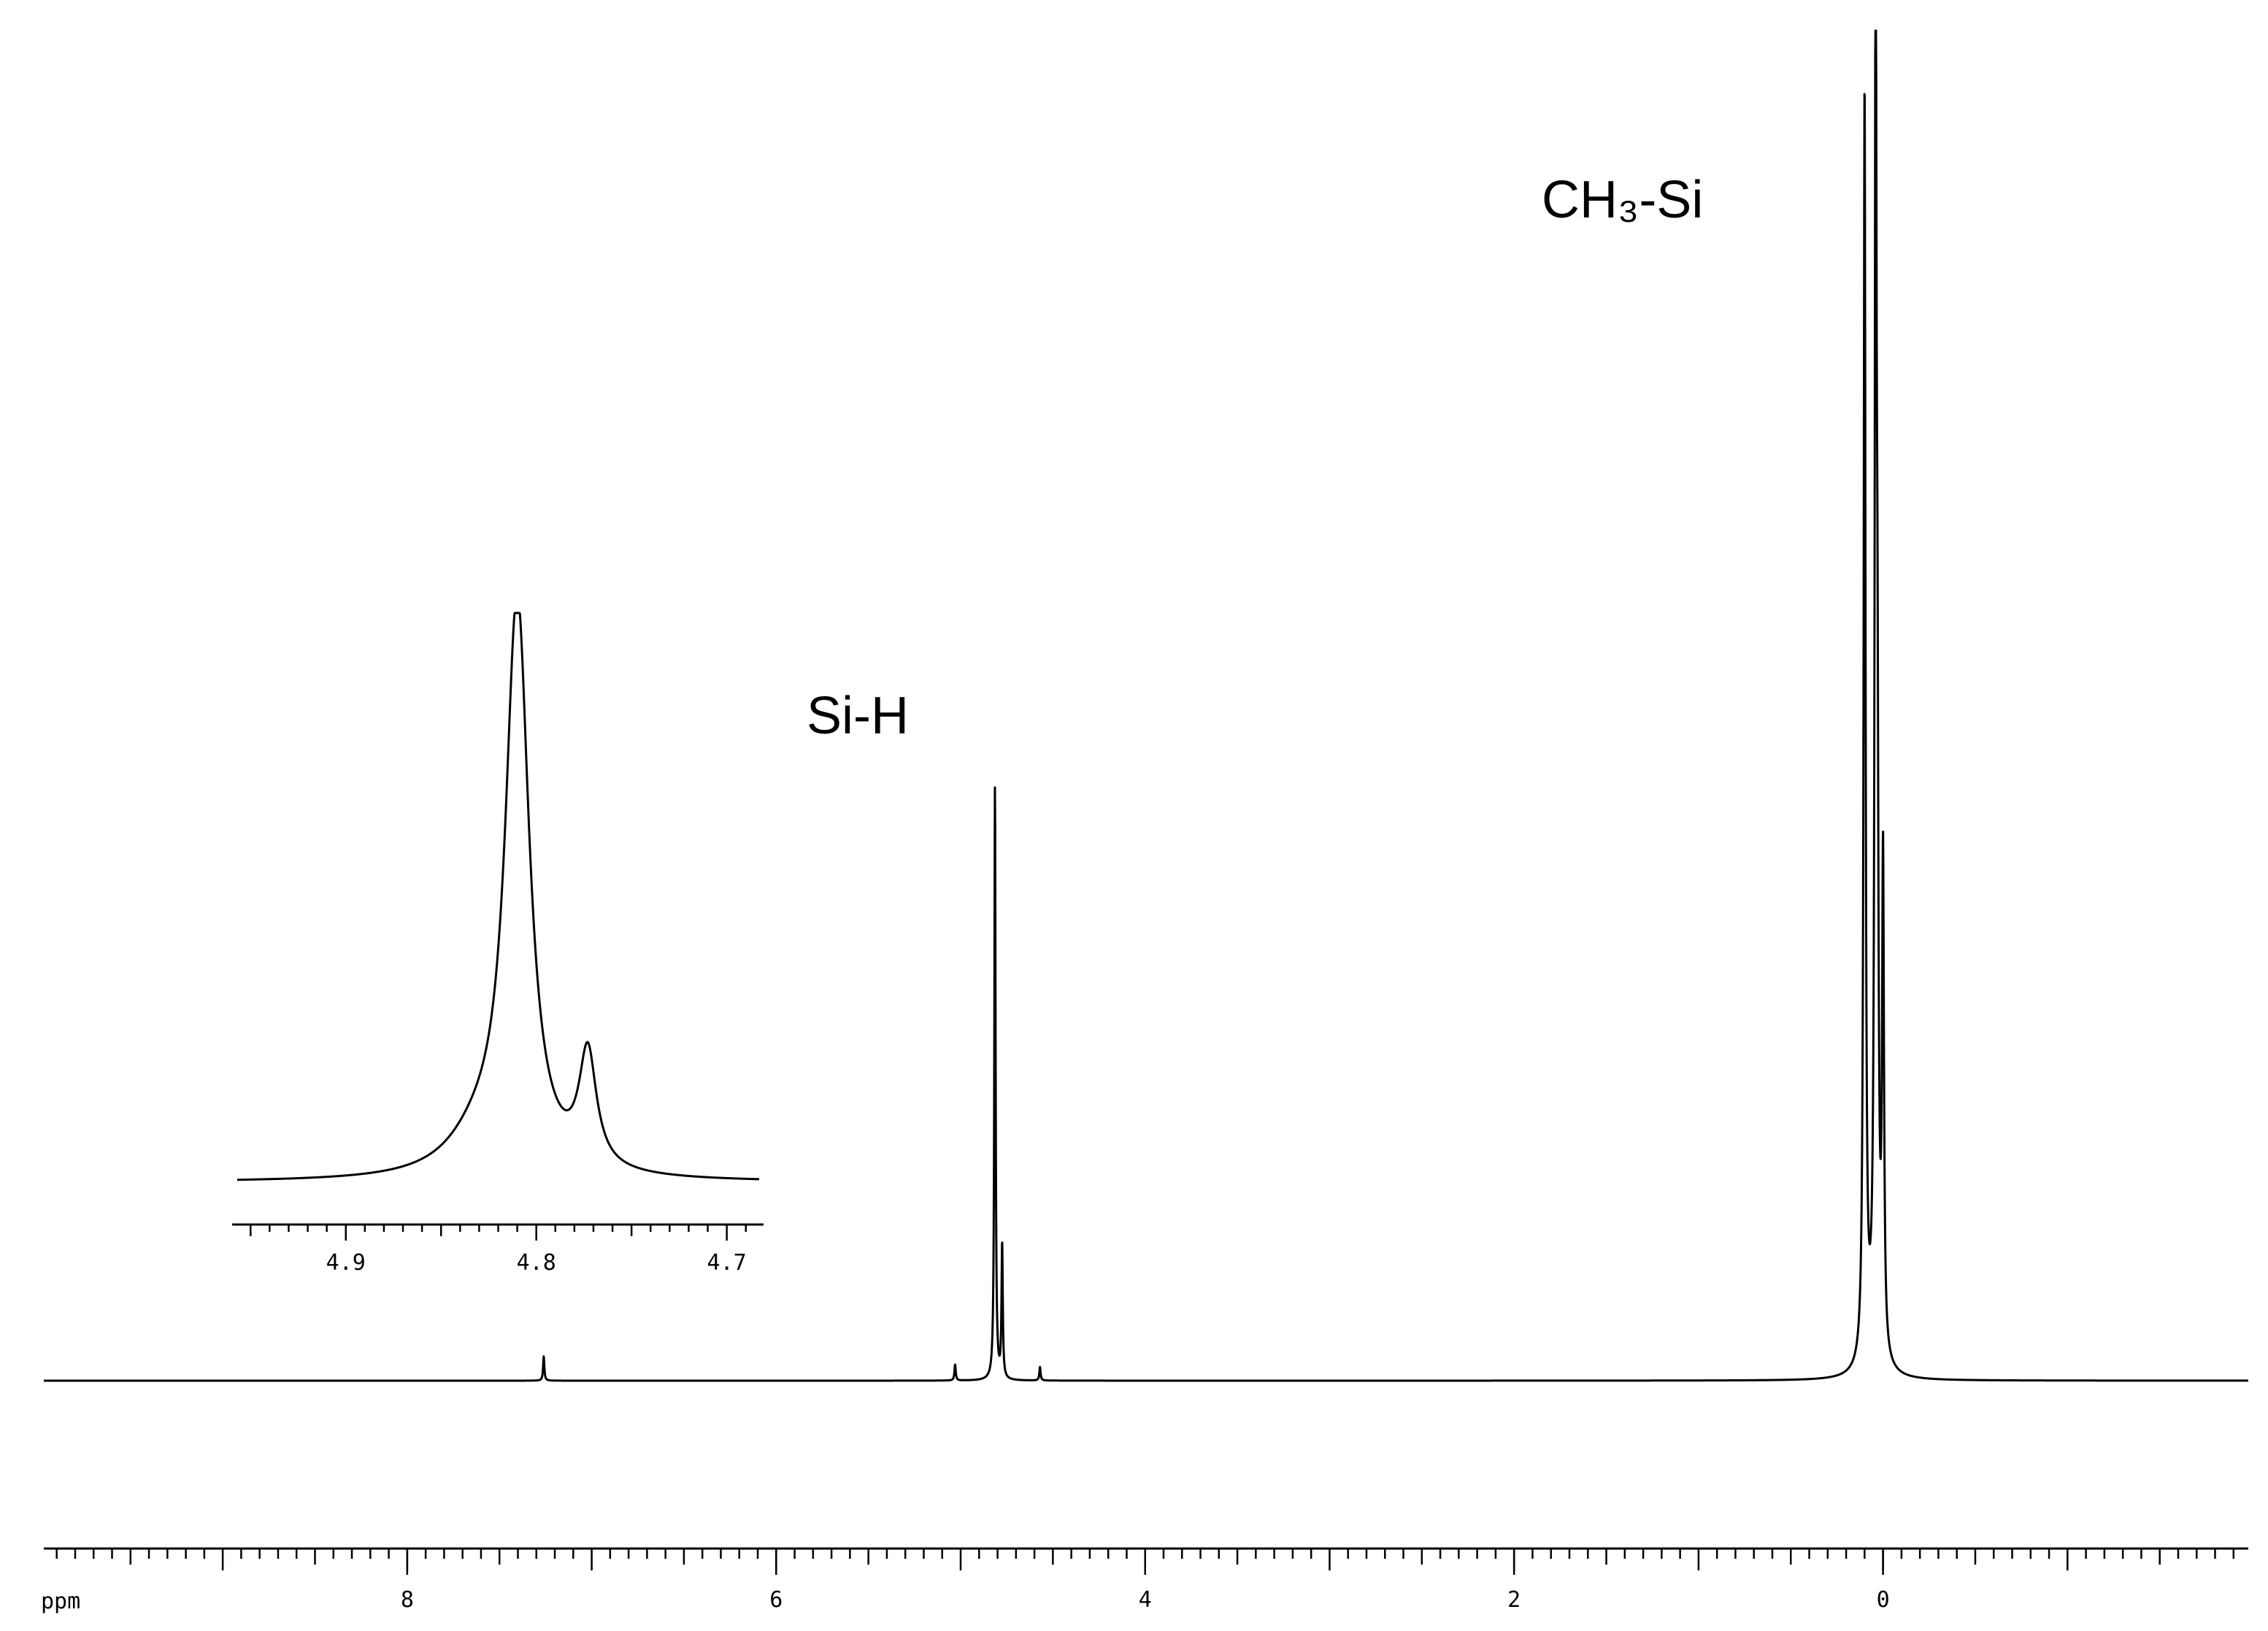 The height and width of the screenshot is (1631, 2268). I want to click on inset-tick-label-4.8: 4.8, so click(536, 1263).